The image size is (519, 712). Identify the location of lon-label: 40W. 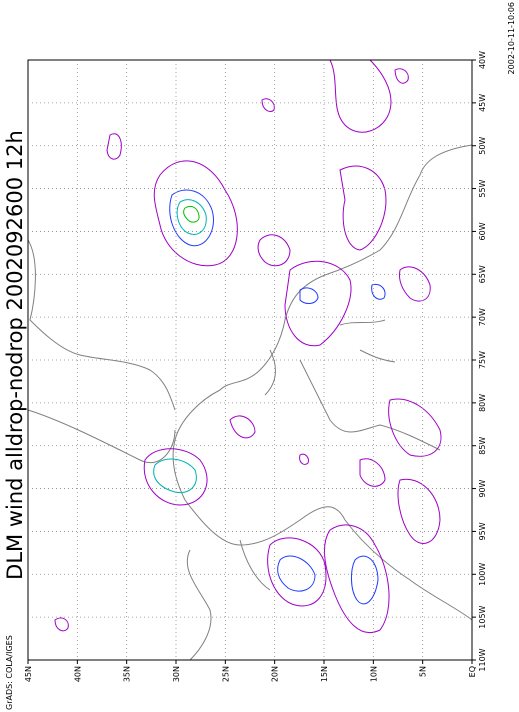
(482, 60).